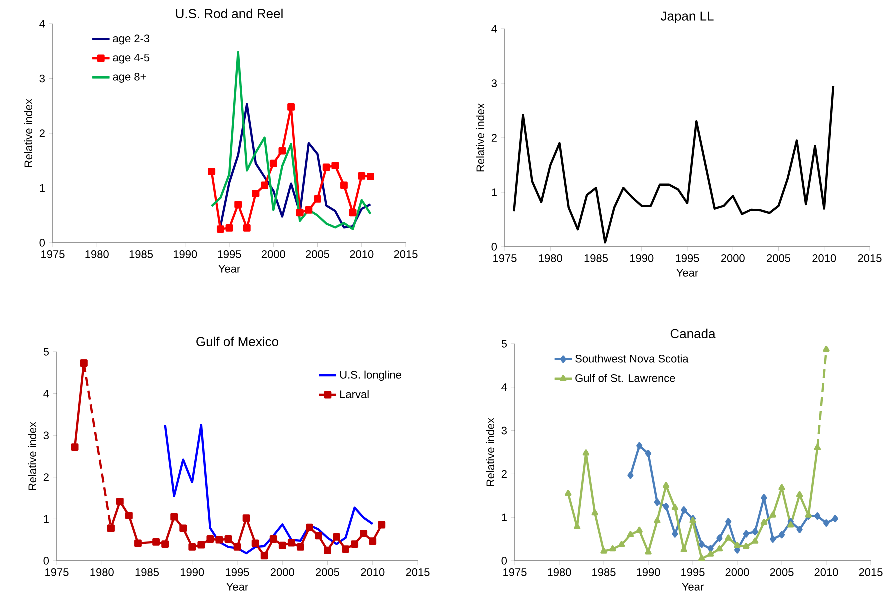 Image resolution: width=891 pixels, height=609 pixels. What do you see at coordinates (229, 13) in the screenshot?
I see `chart-title: U.S. Rod and Reel` at bounding box center [229, 13].